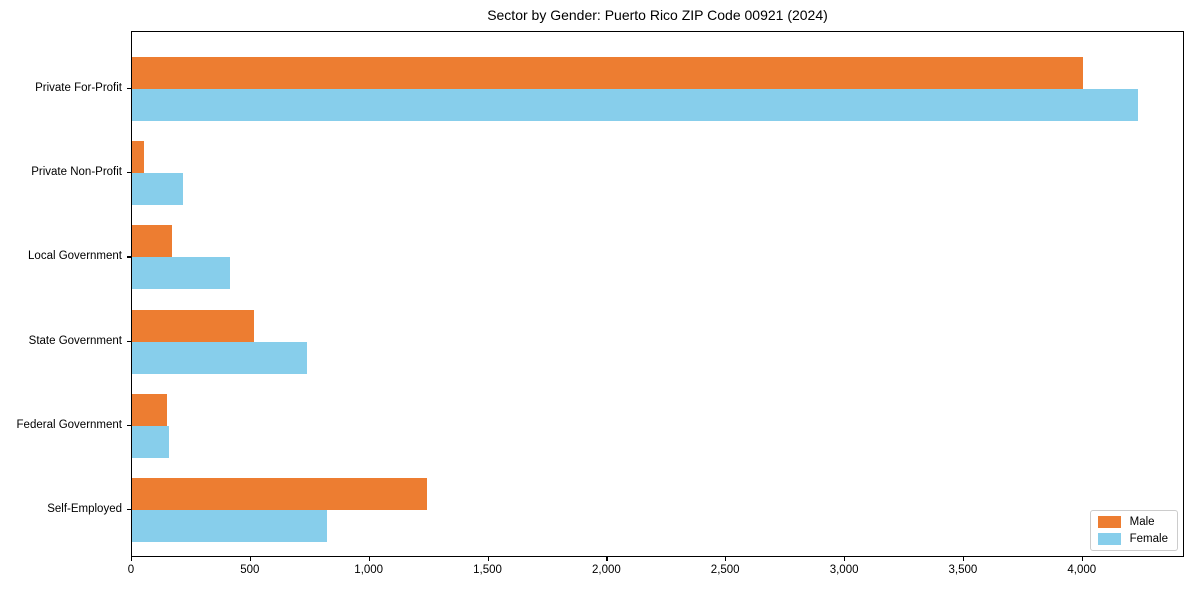 Image resolution: width=1200 pixels, height=600 pixels. What do you see at coordinates (78, 88) in the screenshot?
I see `ytick-label-0: Private For-Profit` at bounding box center [78, 88].